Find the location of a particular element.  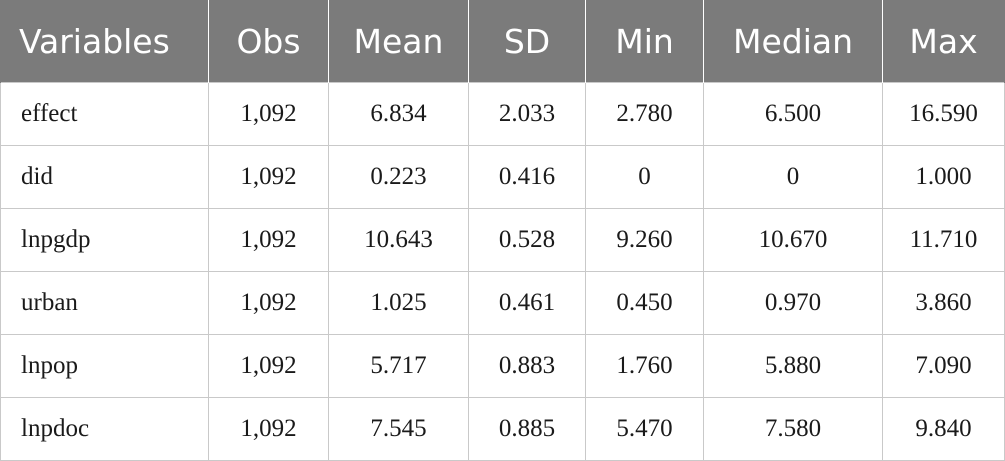

cell-max: 9.840 is located at coordinates (943, 429).